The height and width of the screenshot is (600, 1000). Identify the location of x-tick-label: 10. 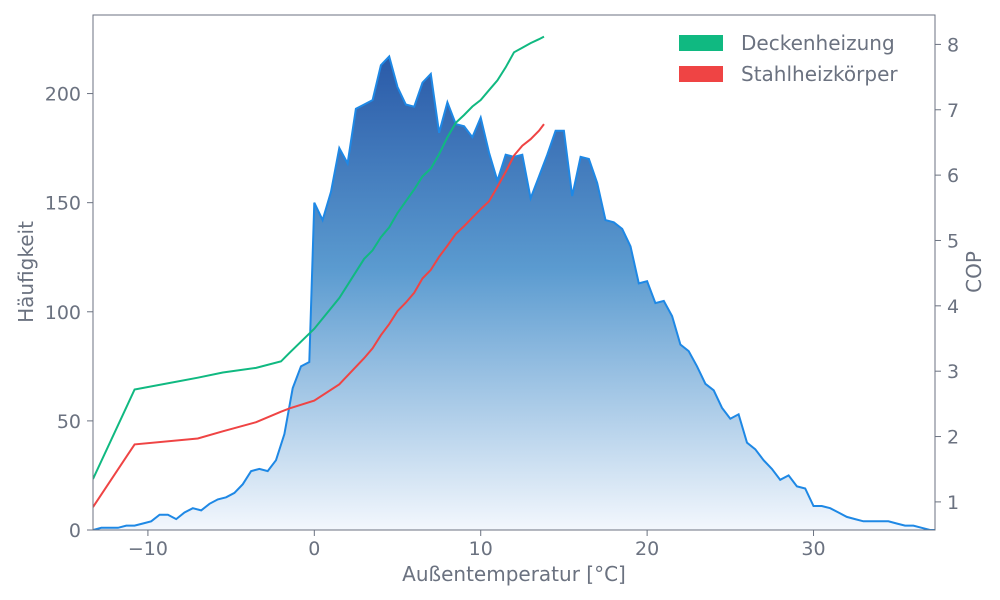
(481, 549).